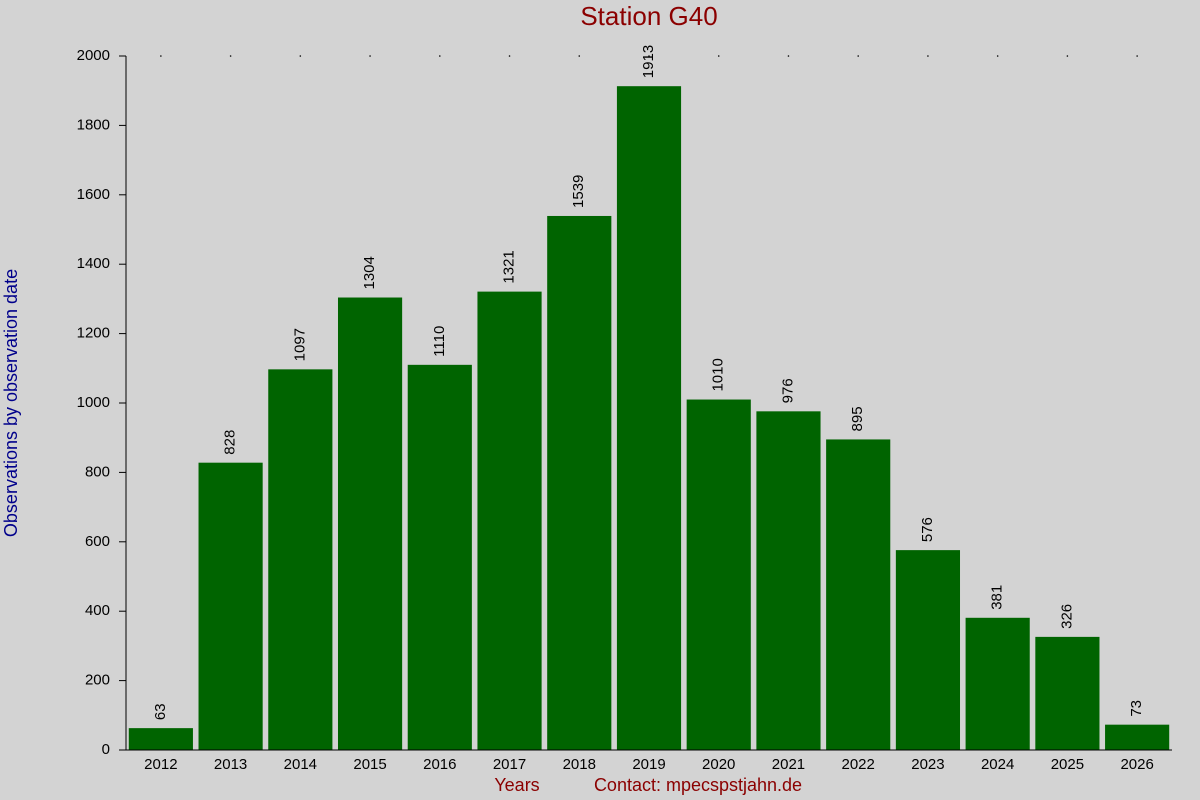 This screenshot has height=800, width=1200. What do you see at coordinates (160, 764) in the screenshot?
I see `x-tick-label: 2012` at bounding box center [160, 764].